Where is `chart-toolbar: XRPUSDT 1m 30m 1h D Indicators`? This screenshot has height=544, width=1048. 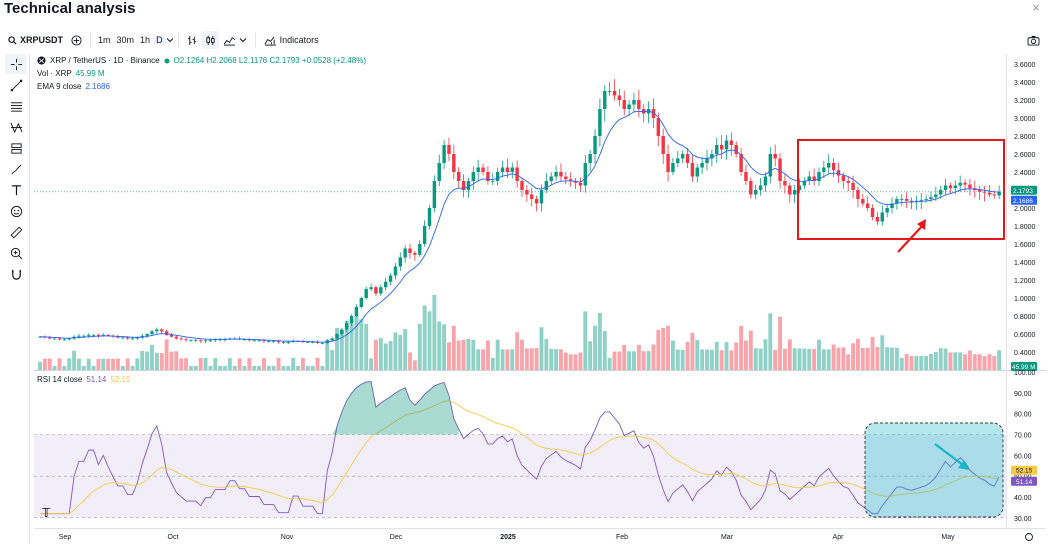 chart-toolbar: XRPUSDT 1m 30m 1h D Indicators is located at coordinates (524, 40).